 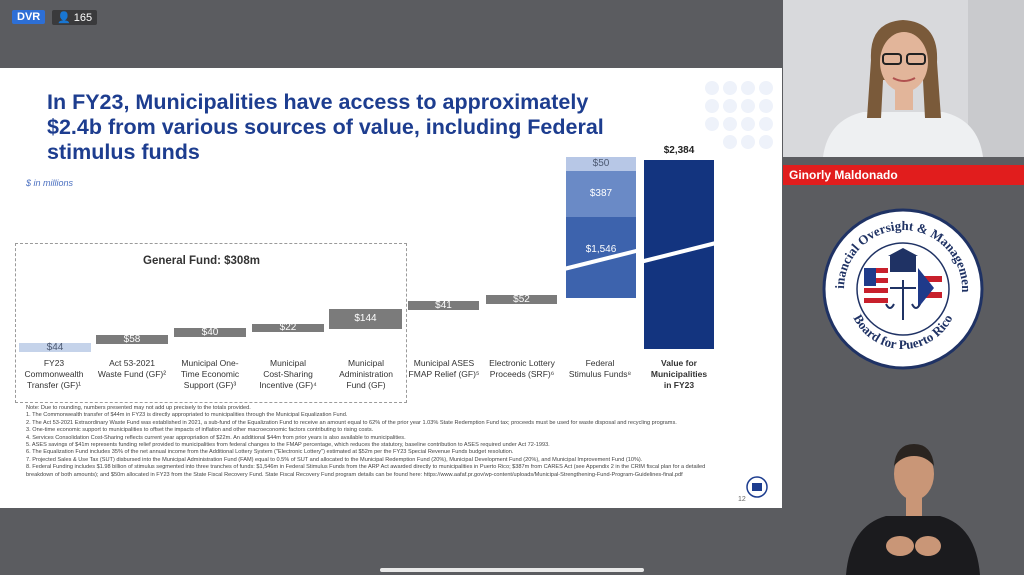 I want to click on category-label-2-line-3: Support (GF)³, so click(x=210, y=385).